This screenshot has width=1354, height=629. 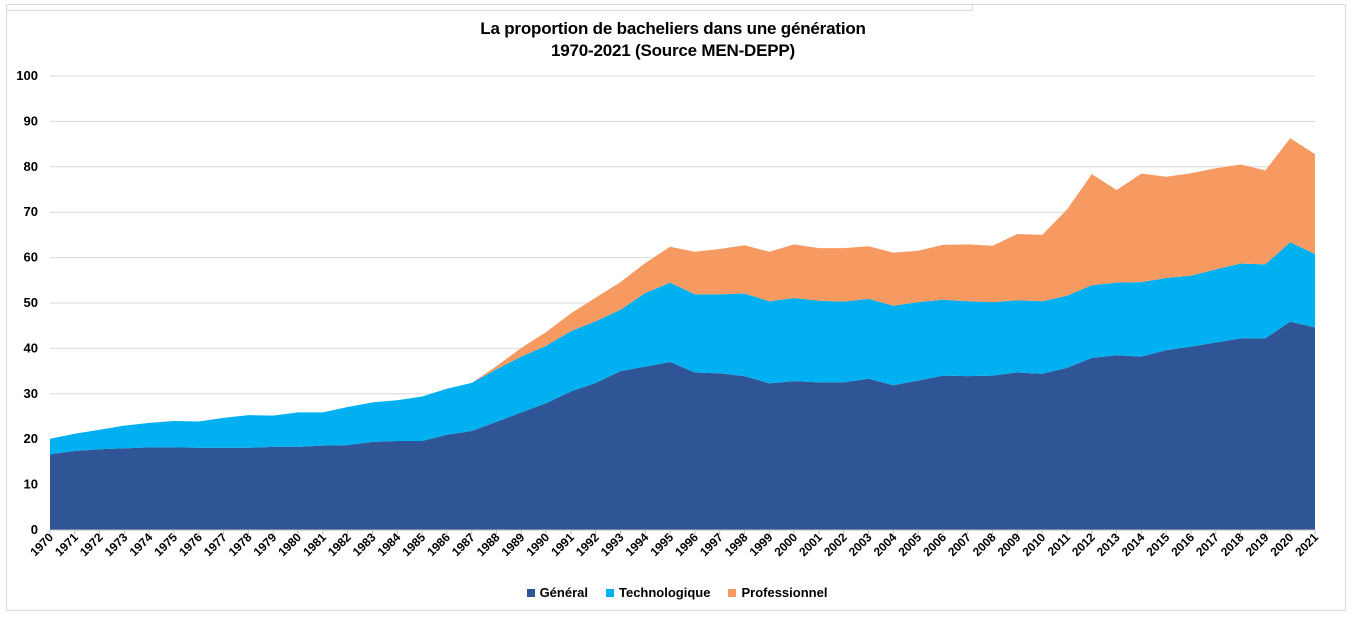 I want to click on x-tick-label: 1985, so click(x=413, y=544).